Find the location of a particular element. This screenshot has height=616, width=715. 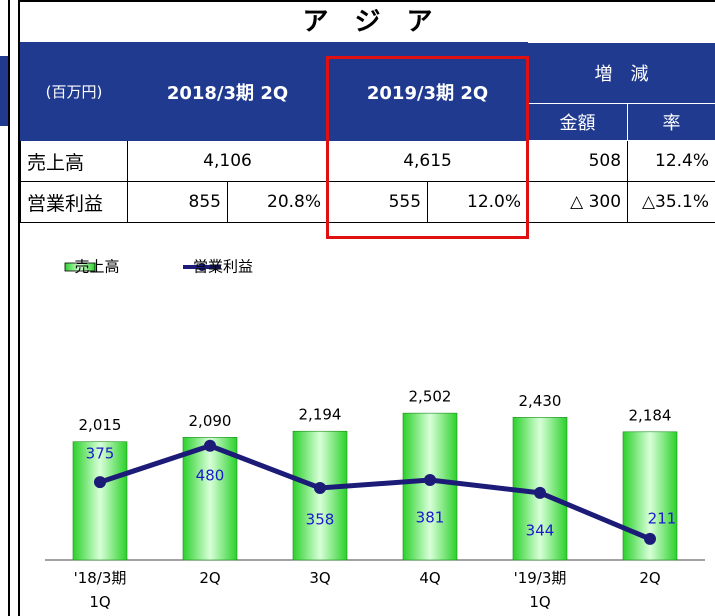

unit: (百万円) is located at coordinates (74, 91).